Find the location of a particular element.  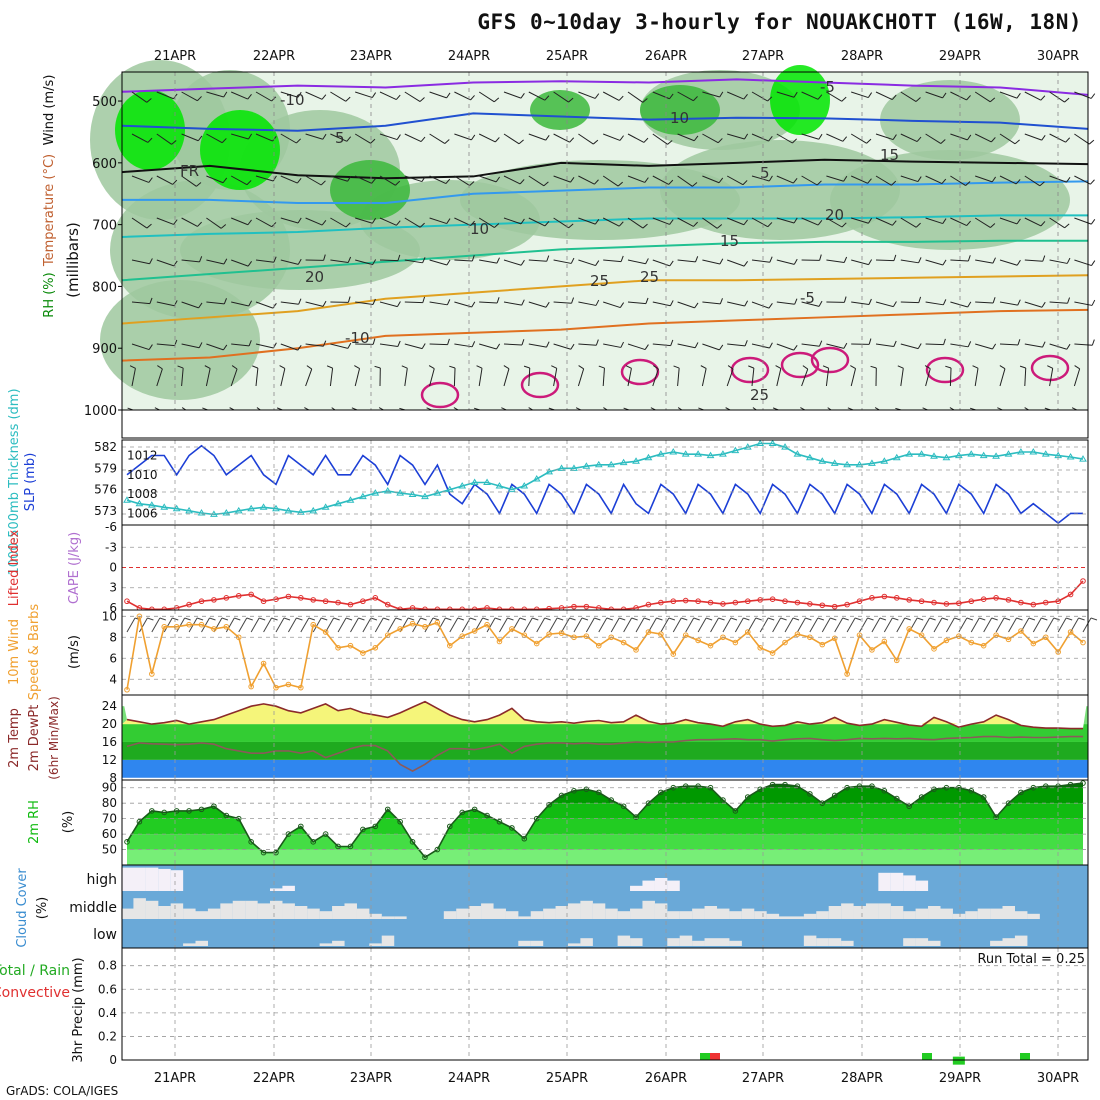

temperature-2m-panel: 24 20 16 12 8 is located at coordinates (595, 739).